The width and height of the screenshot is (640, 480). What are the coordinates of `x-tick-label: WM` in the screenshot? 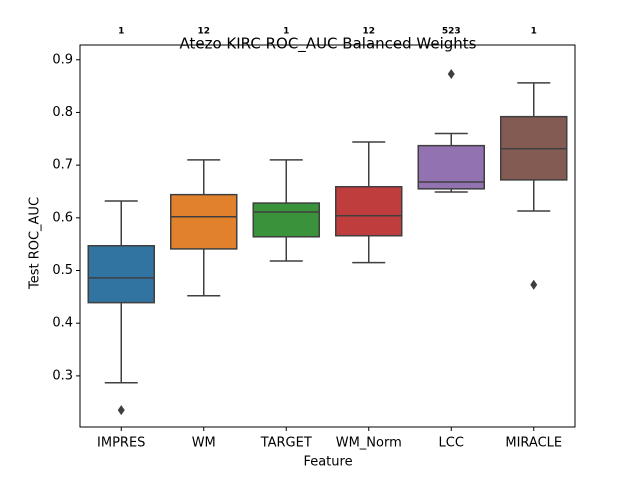 It's located at (204, 443).